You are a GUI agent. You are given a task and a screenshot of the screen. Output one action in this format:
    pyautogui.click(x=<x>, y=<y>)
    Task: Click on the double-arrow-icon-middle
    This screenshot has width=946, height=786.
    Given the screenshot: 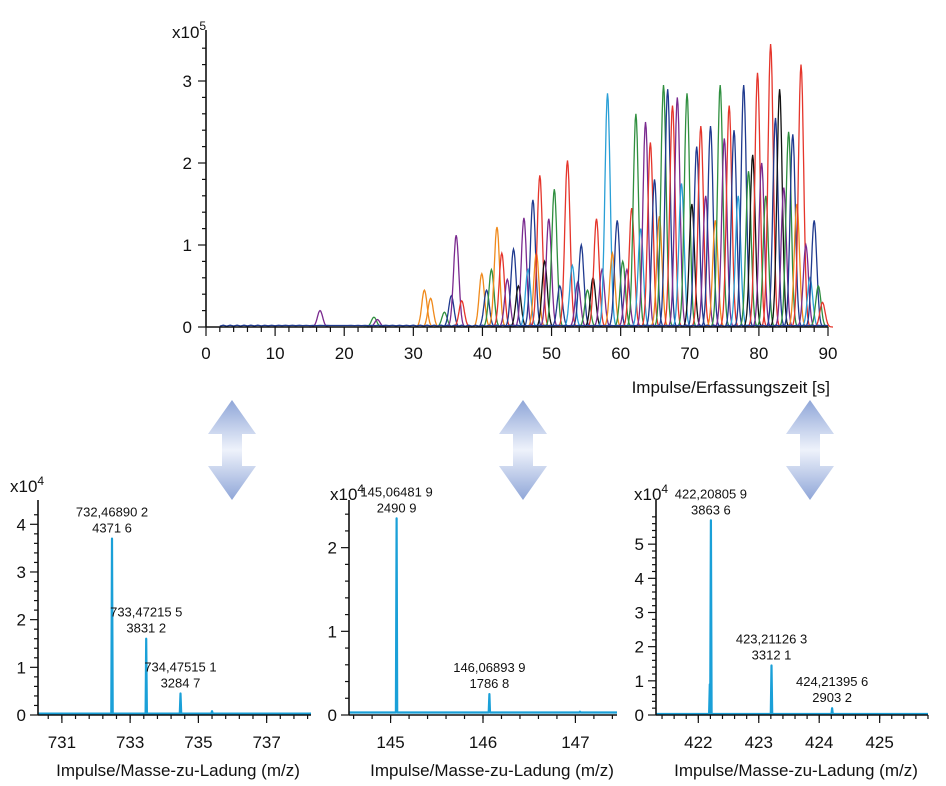 What is the action you would take?
    pyautogui.click(x=523, y=450)
    